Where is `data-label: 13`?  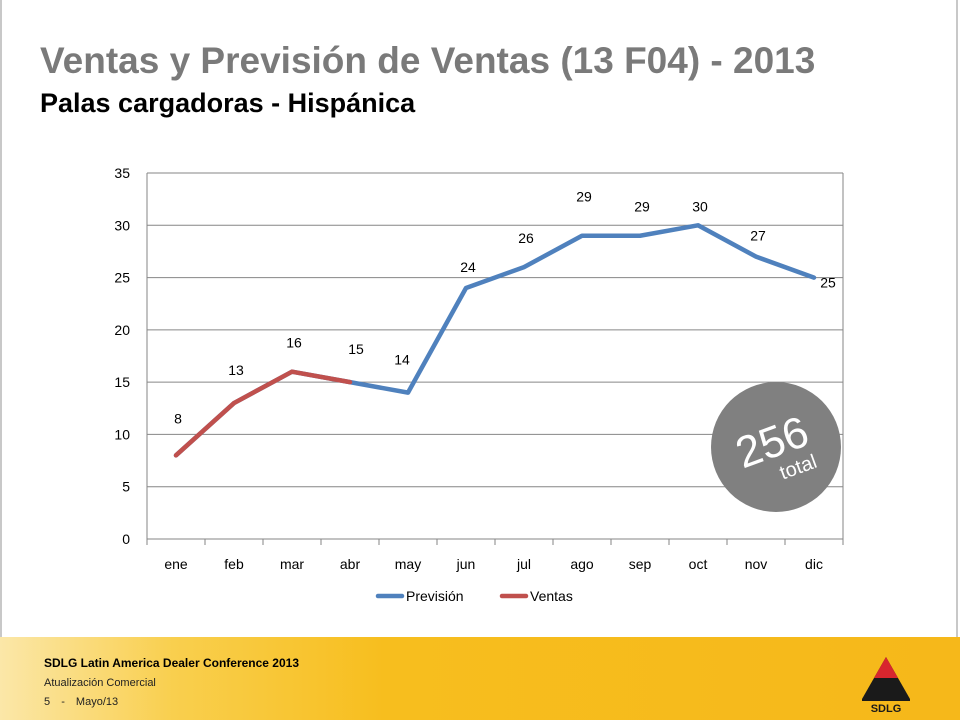
data-label: 13 is located at coordinates (236, 370).